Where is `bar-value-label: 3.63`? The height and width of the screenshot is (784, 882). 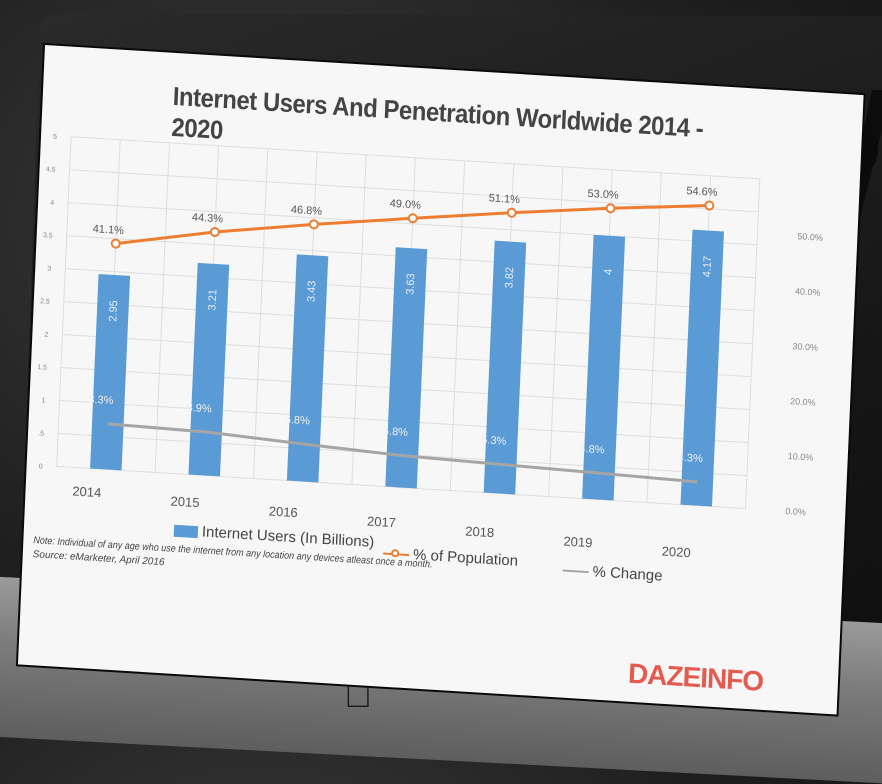 bar-value-label: 3.63 is located at coordinates (410, 284).